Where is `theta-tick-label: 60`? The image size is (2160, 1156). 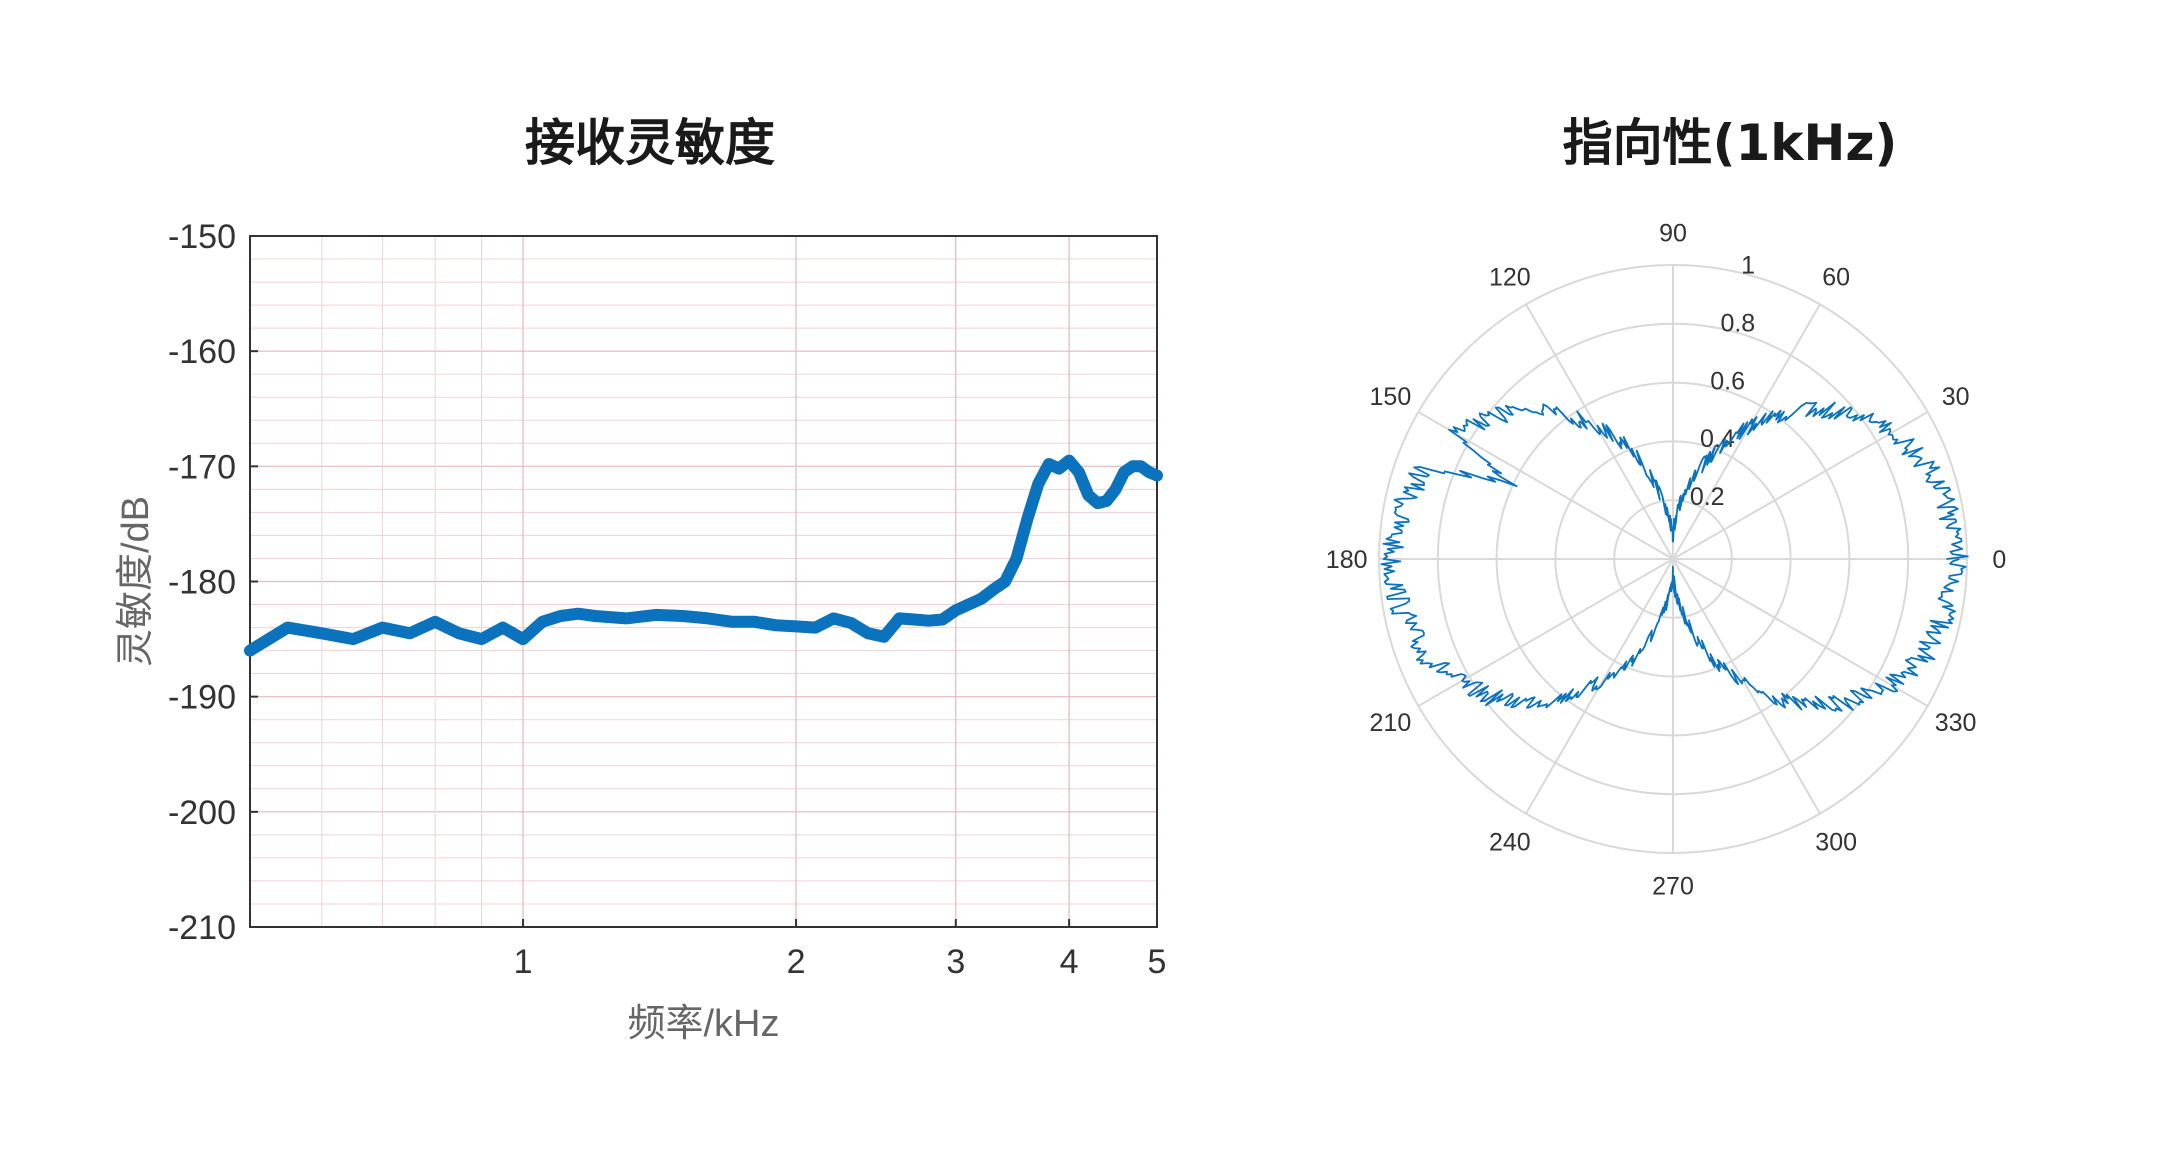 theta-tick-label: 60 is located at coordinates (1836, 277).